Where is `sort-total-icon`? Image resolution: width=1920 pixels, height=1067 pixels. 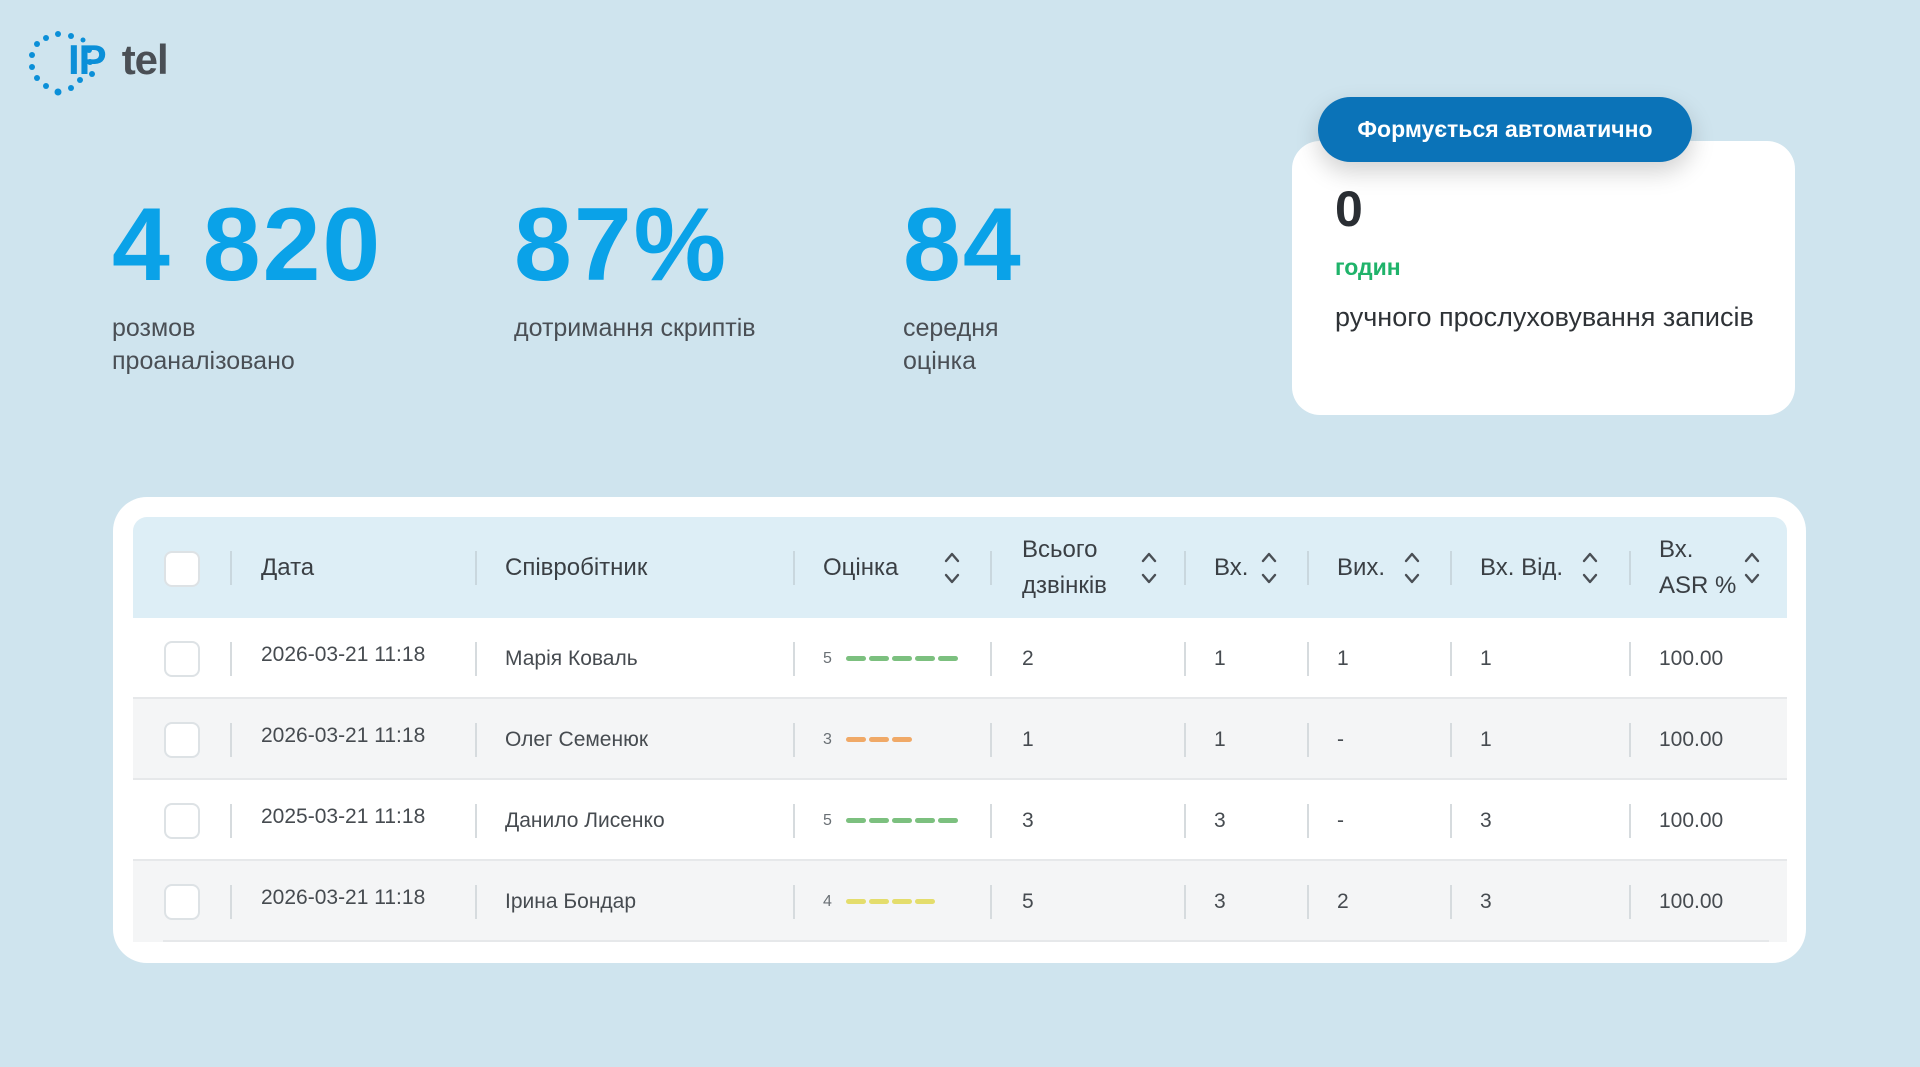 sort-total-icon is located at coordinates (1149, 568).